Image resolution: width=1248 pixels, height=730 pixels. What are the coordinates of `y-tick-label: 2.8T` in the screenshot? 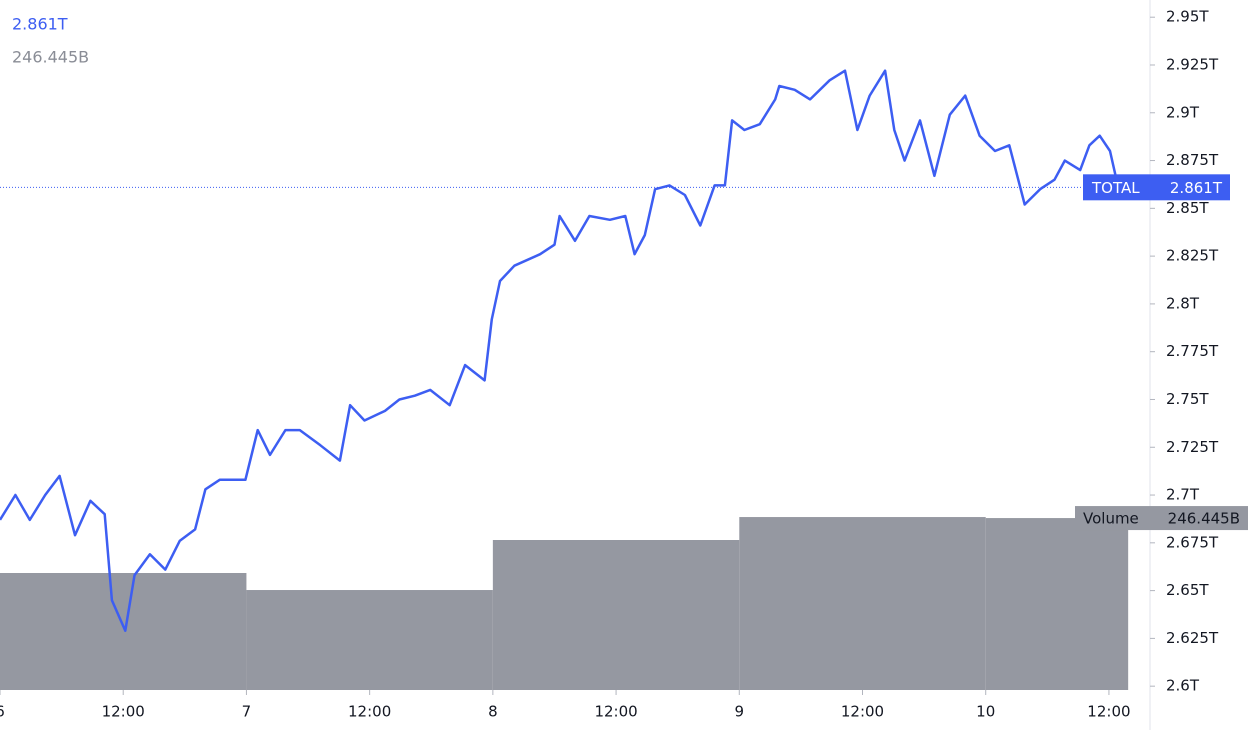 It's located at (1183, 303).